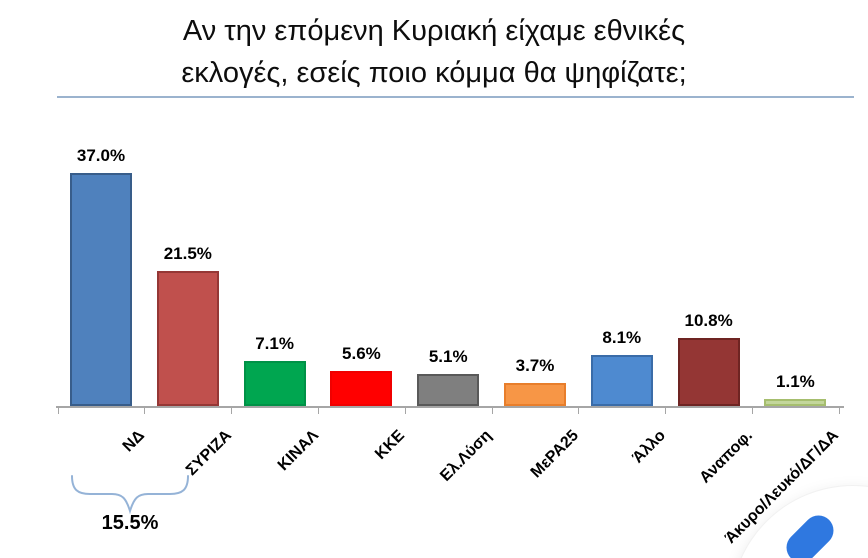 This screenshot has height=558, width=868. I want to click on bar-value-label: 5.1%, so click(448, 356).